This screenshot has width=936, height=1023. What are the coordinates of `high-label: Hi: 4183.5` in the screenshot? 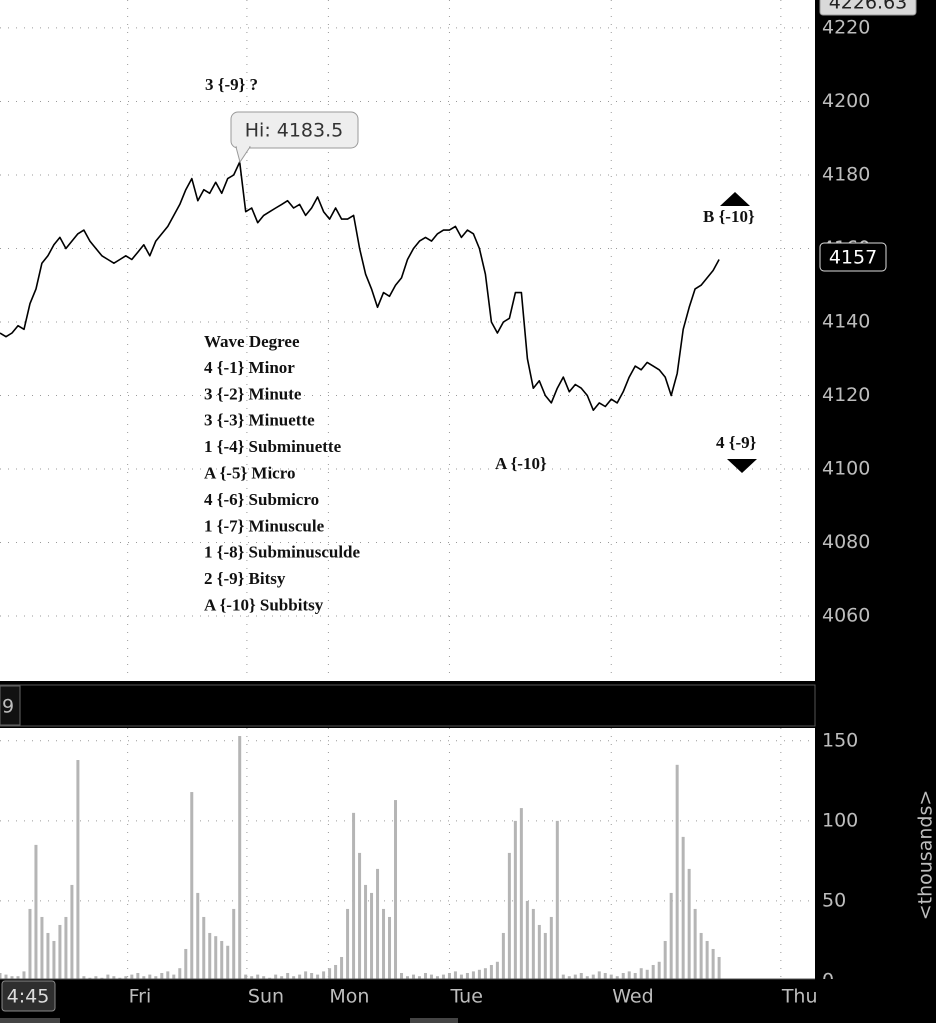 It's located at (294, 131).